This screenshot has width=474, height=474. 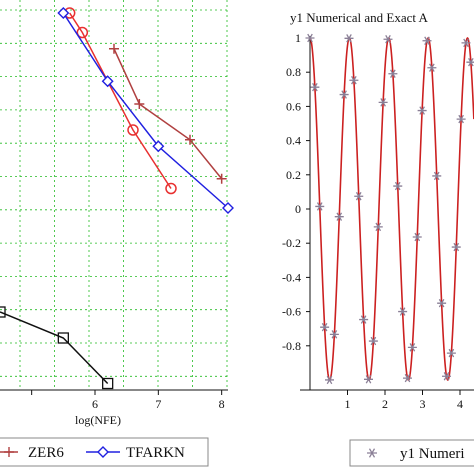 What do you see at coordinates (404, 400) in the screenshot?
I see `right-x-ticks: 1 2 3 4` at bounding box center [404, 400].